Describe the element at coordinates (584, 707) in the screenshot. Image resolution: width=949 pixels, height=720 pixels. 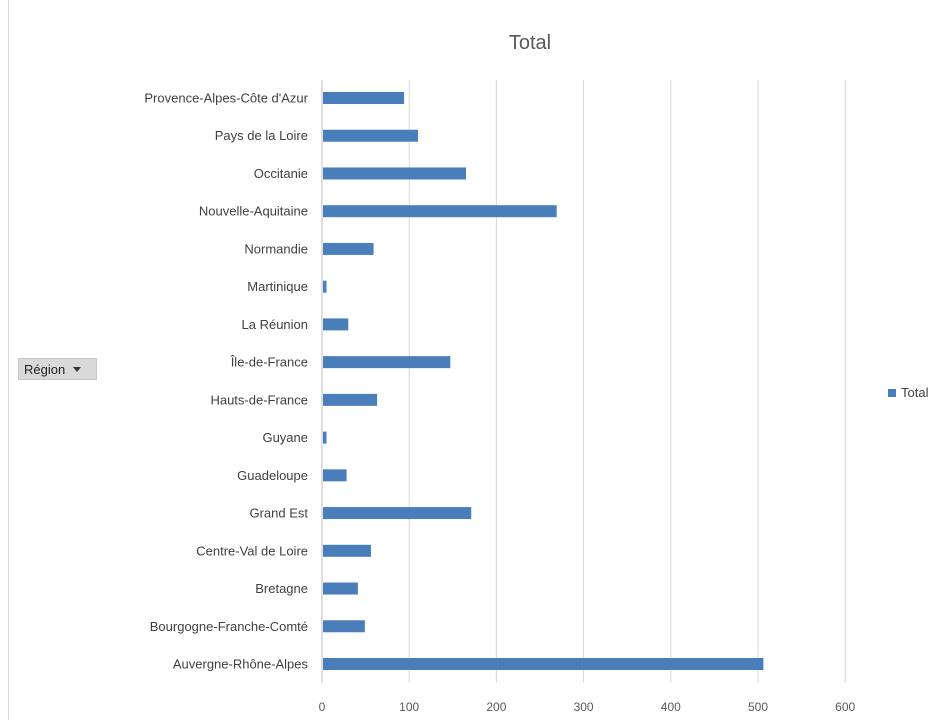
I see `x-tick-label: 300` at that location.